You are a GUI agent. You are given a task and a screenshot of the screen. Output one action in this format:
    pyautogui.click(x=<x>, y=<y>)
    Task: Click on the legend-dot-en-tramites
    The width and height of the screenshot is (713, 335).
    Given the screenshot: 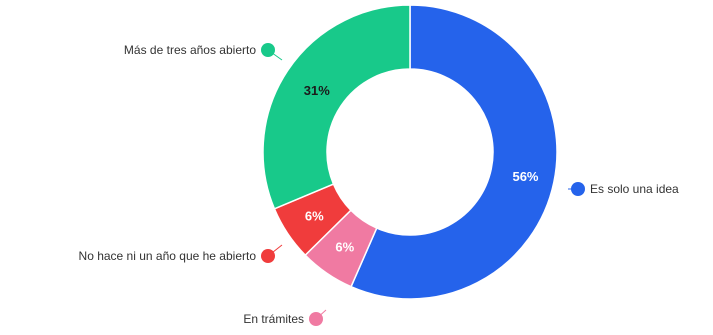 What is the action you would take?
    pyautogui.click(x=316, y=319)
    